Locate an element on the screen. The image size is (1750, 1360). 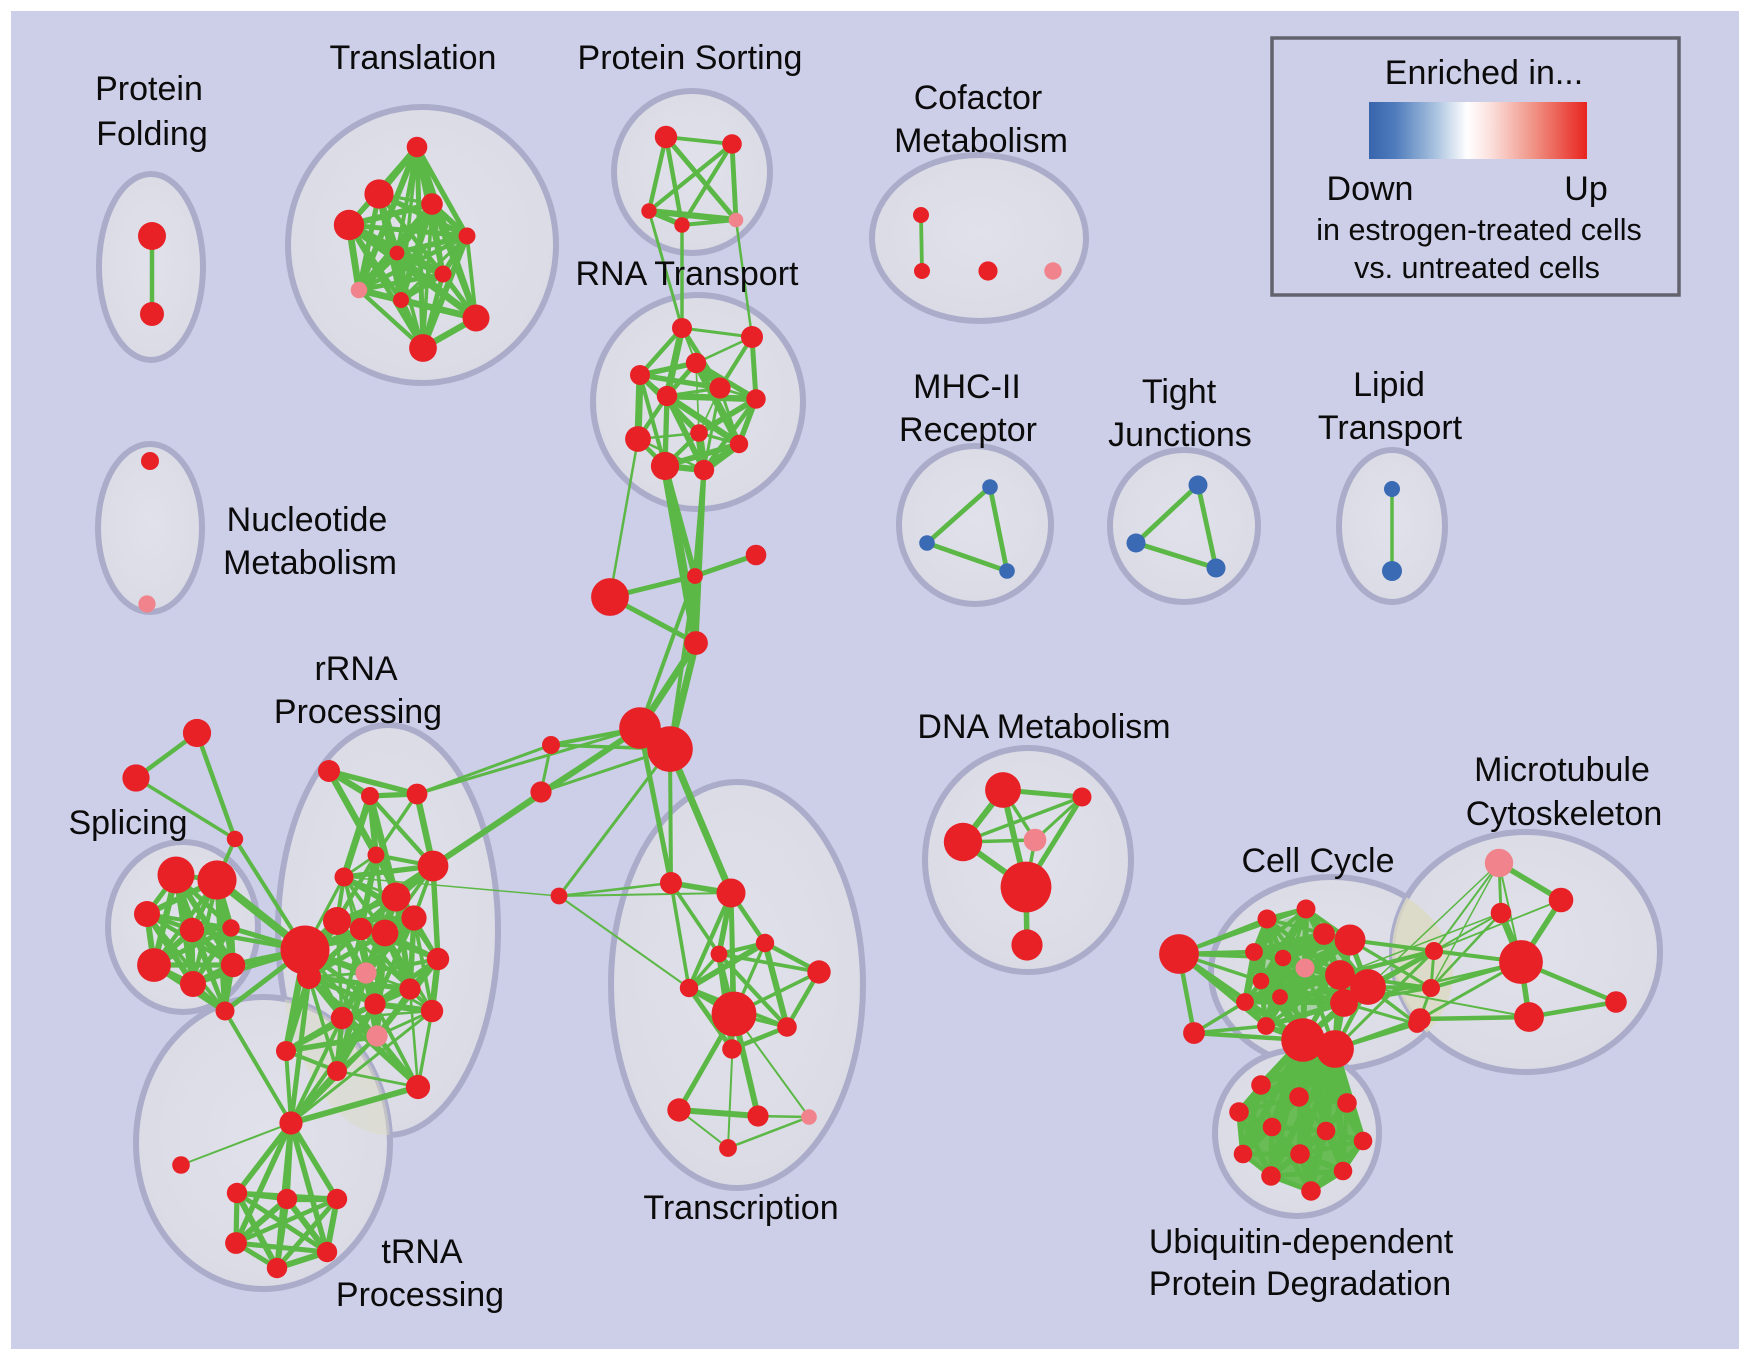
svg-text: in estrogen-treated cells is located at coordinates (1479, 230).